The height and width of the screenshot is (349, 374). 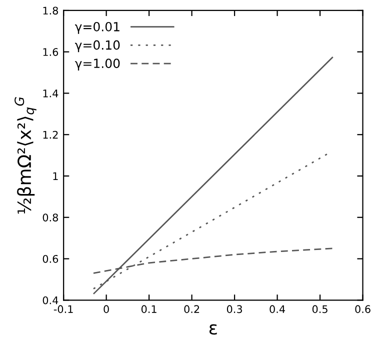 I want to click on x-tick-label: 0.1, so click(x=148, y=309).